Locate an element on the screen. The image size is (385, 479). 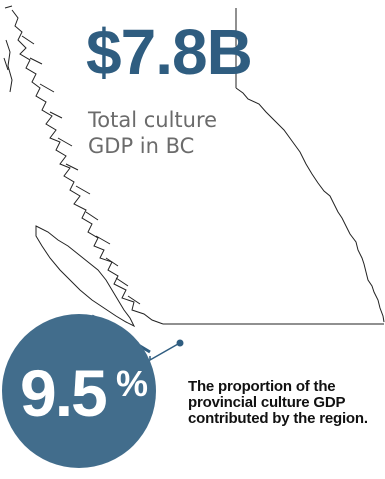
headline-label-line2: GDP in BC is located at coordinates (141, 146).